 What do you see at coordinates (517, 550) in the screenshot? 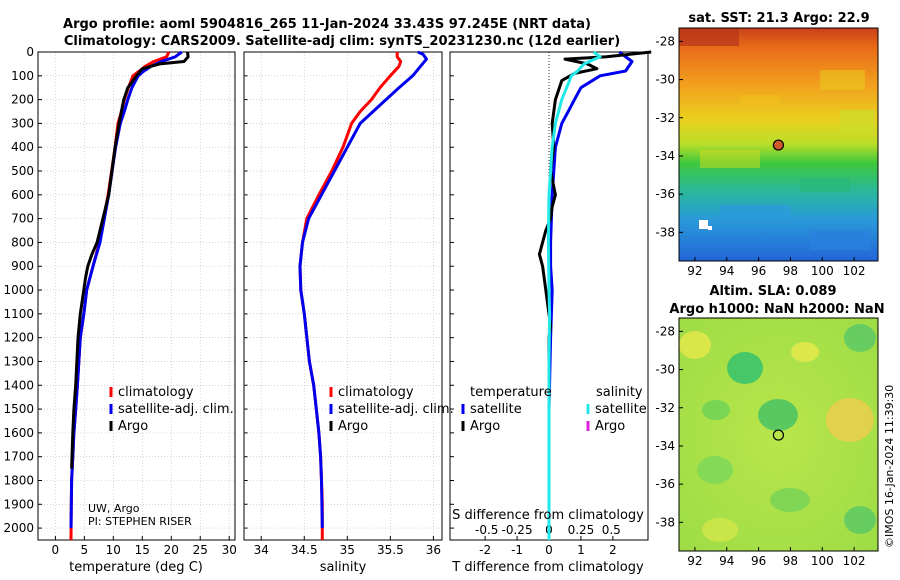
I see `x-tick-label: -1` at bounding box center [517, 550].